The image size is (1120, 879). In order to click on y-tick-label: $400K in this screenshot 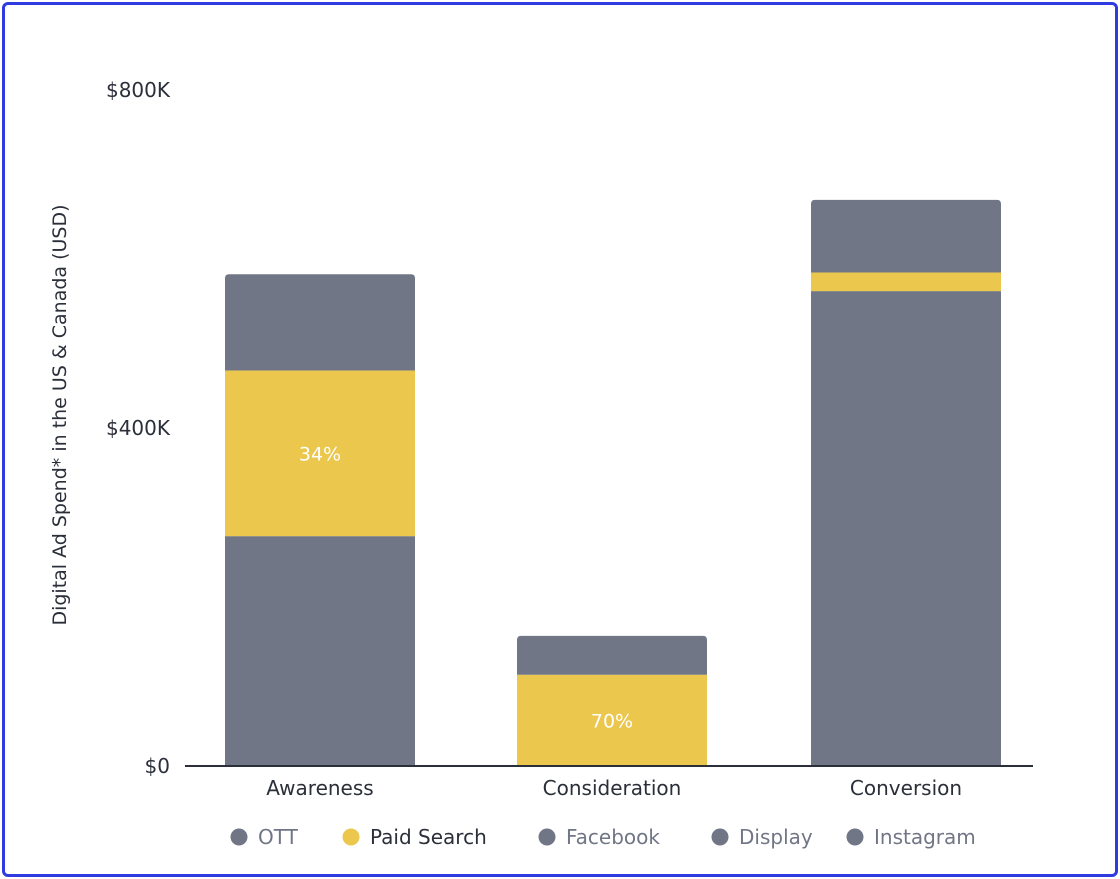, I will do `click(138, 428)`.